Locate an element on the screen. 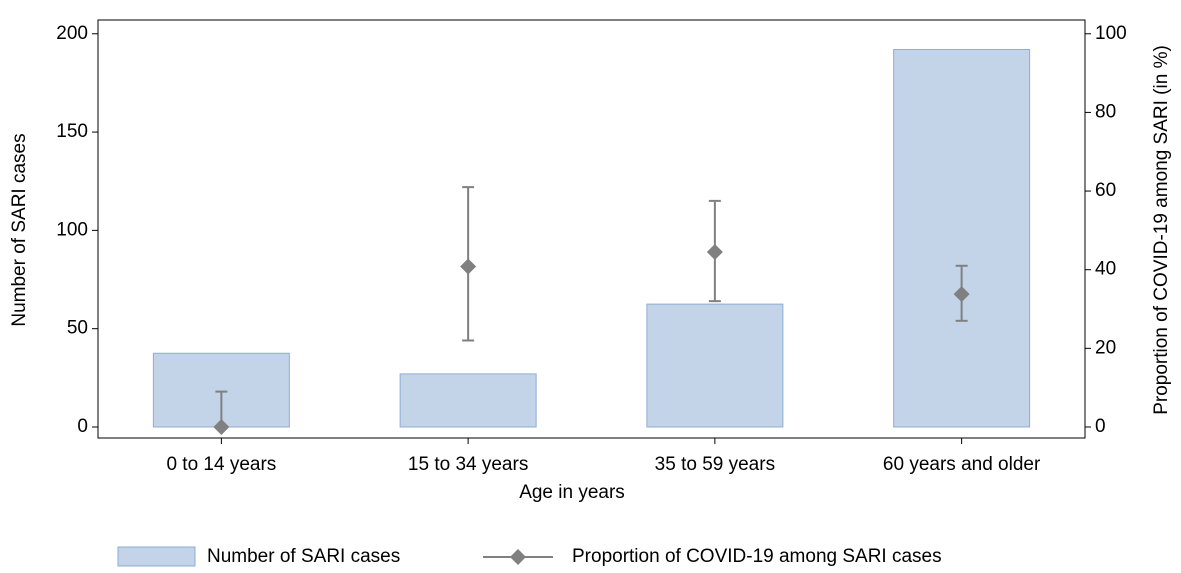 This screenshot has height=573, width=1181. x-tick-label: 0 to 14 years is located at coordinates (221, 464).